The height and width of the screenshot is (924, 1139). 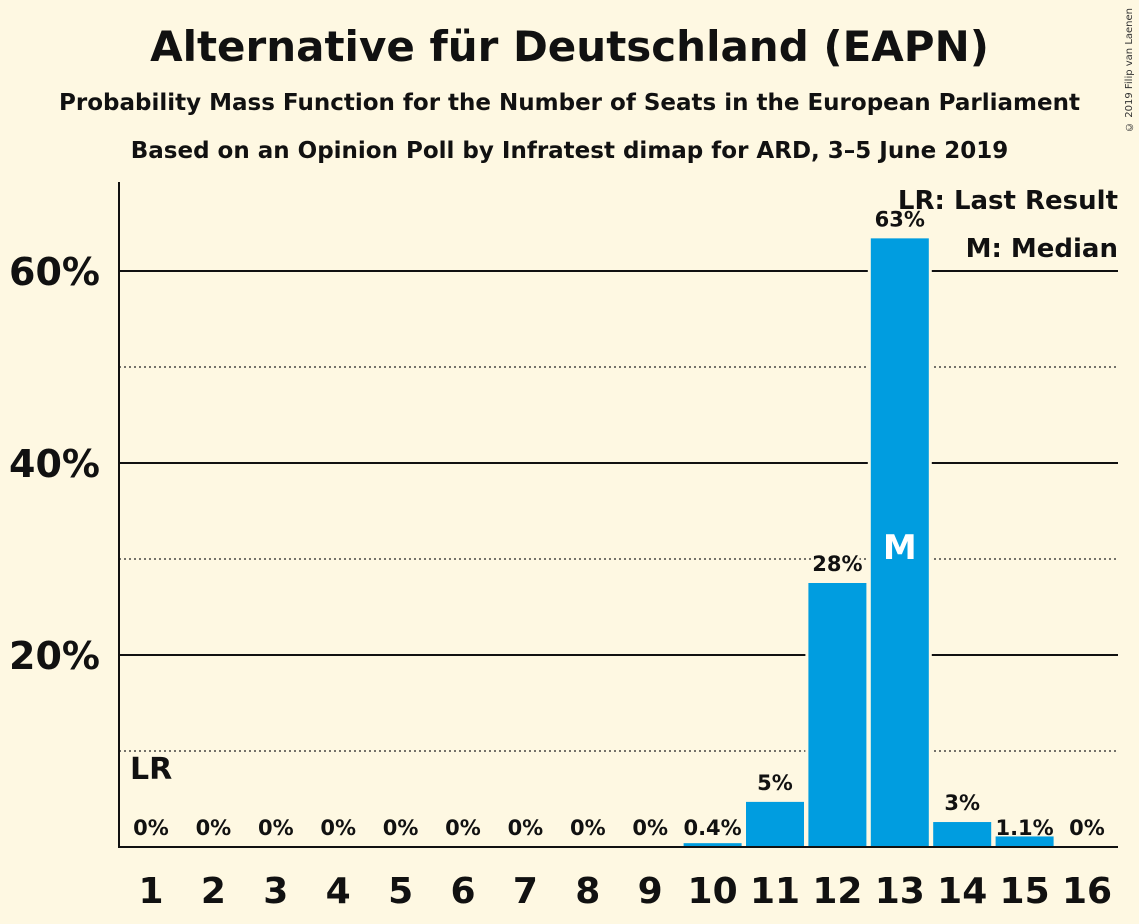 What do you see at coordinates (54, 464) in the screenshot?
I see `y-tick-label: 40%` at bounding box center [54, 464].